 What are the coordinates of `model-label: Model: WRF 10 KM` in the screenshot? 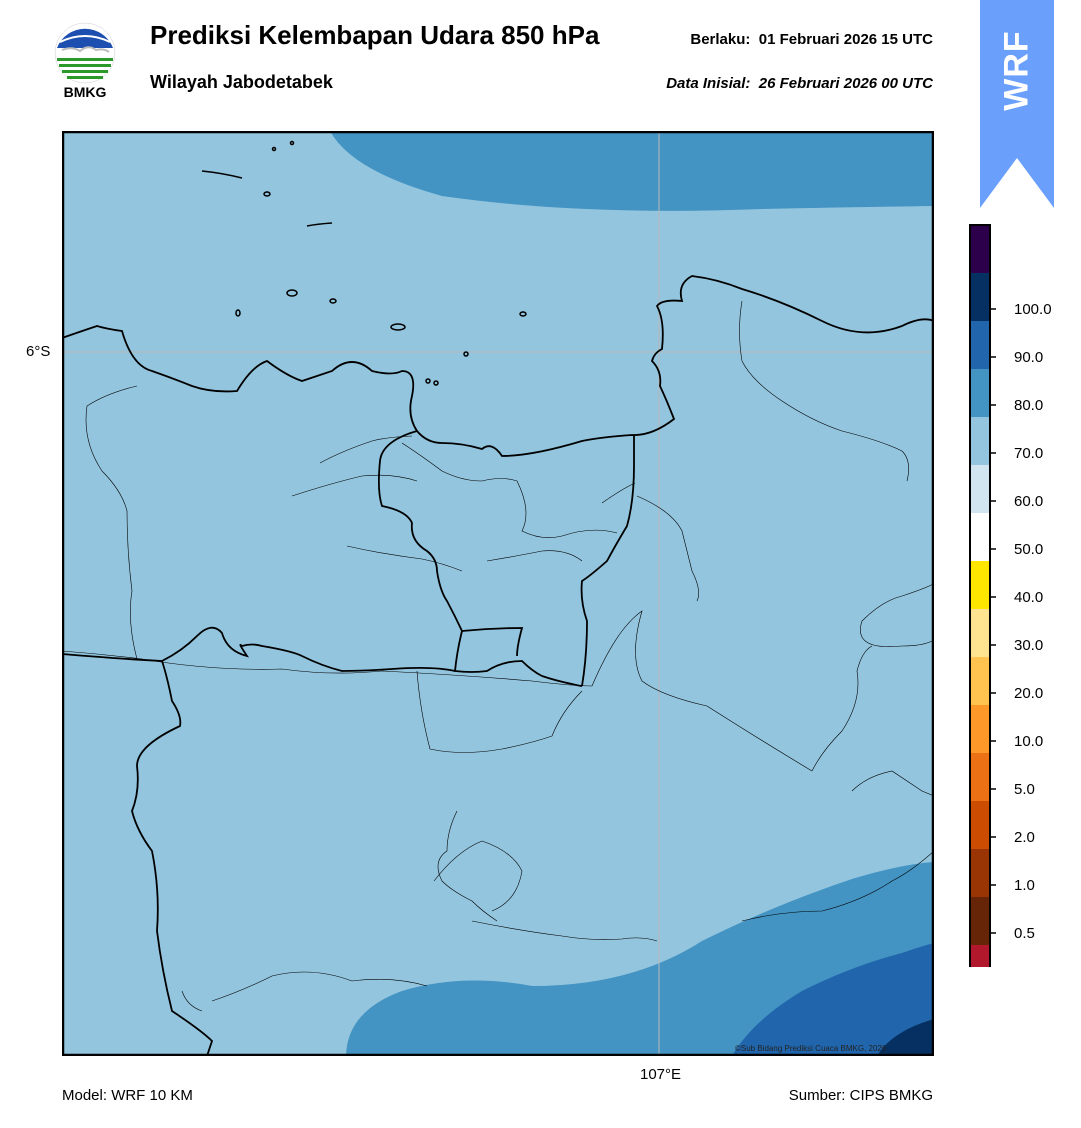 It's located at (127, 1095).